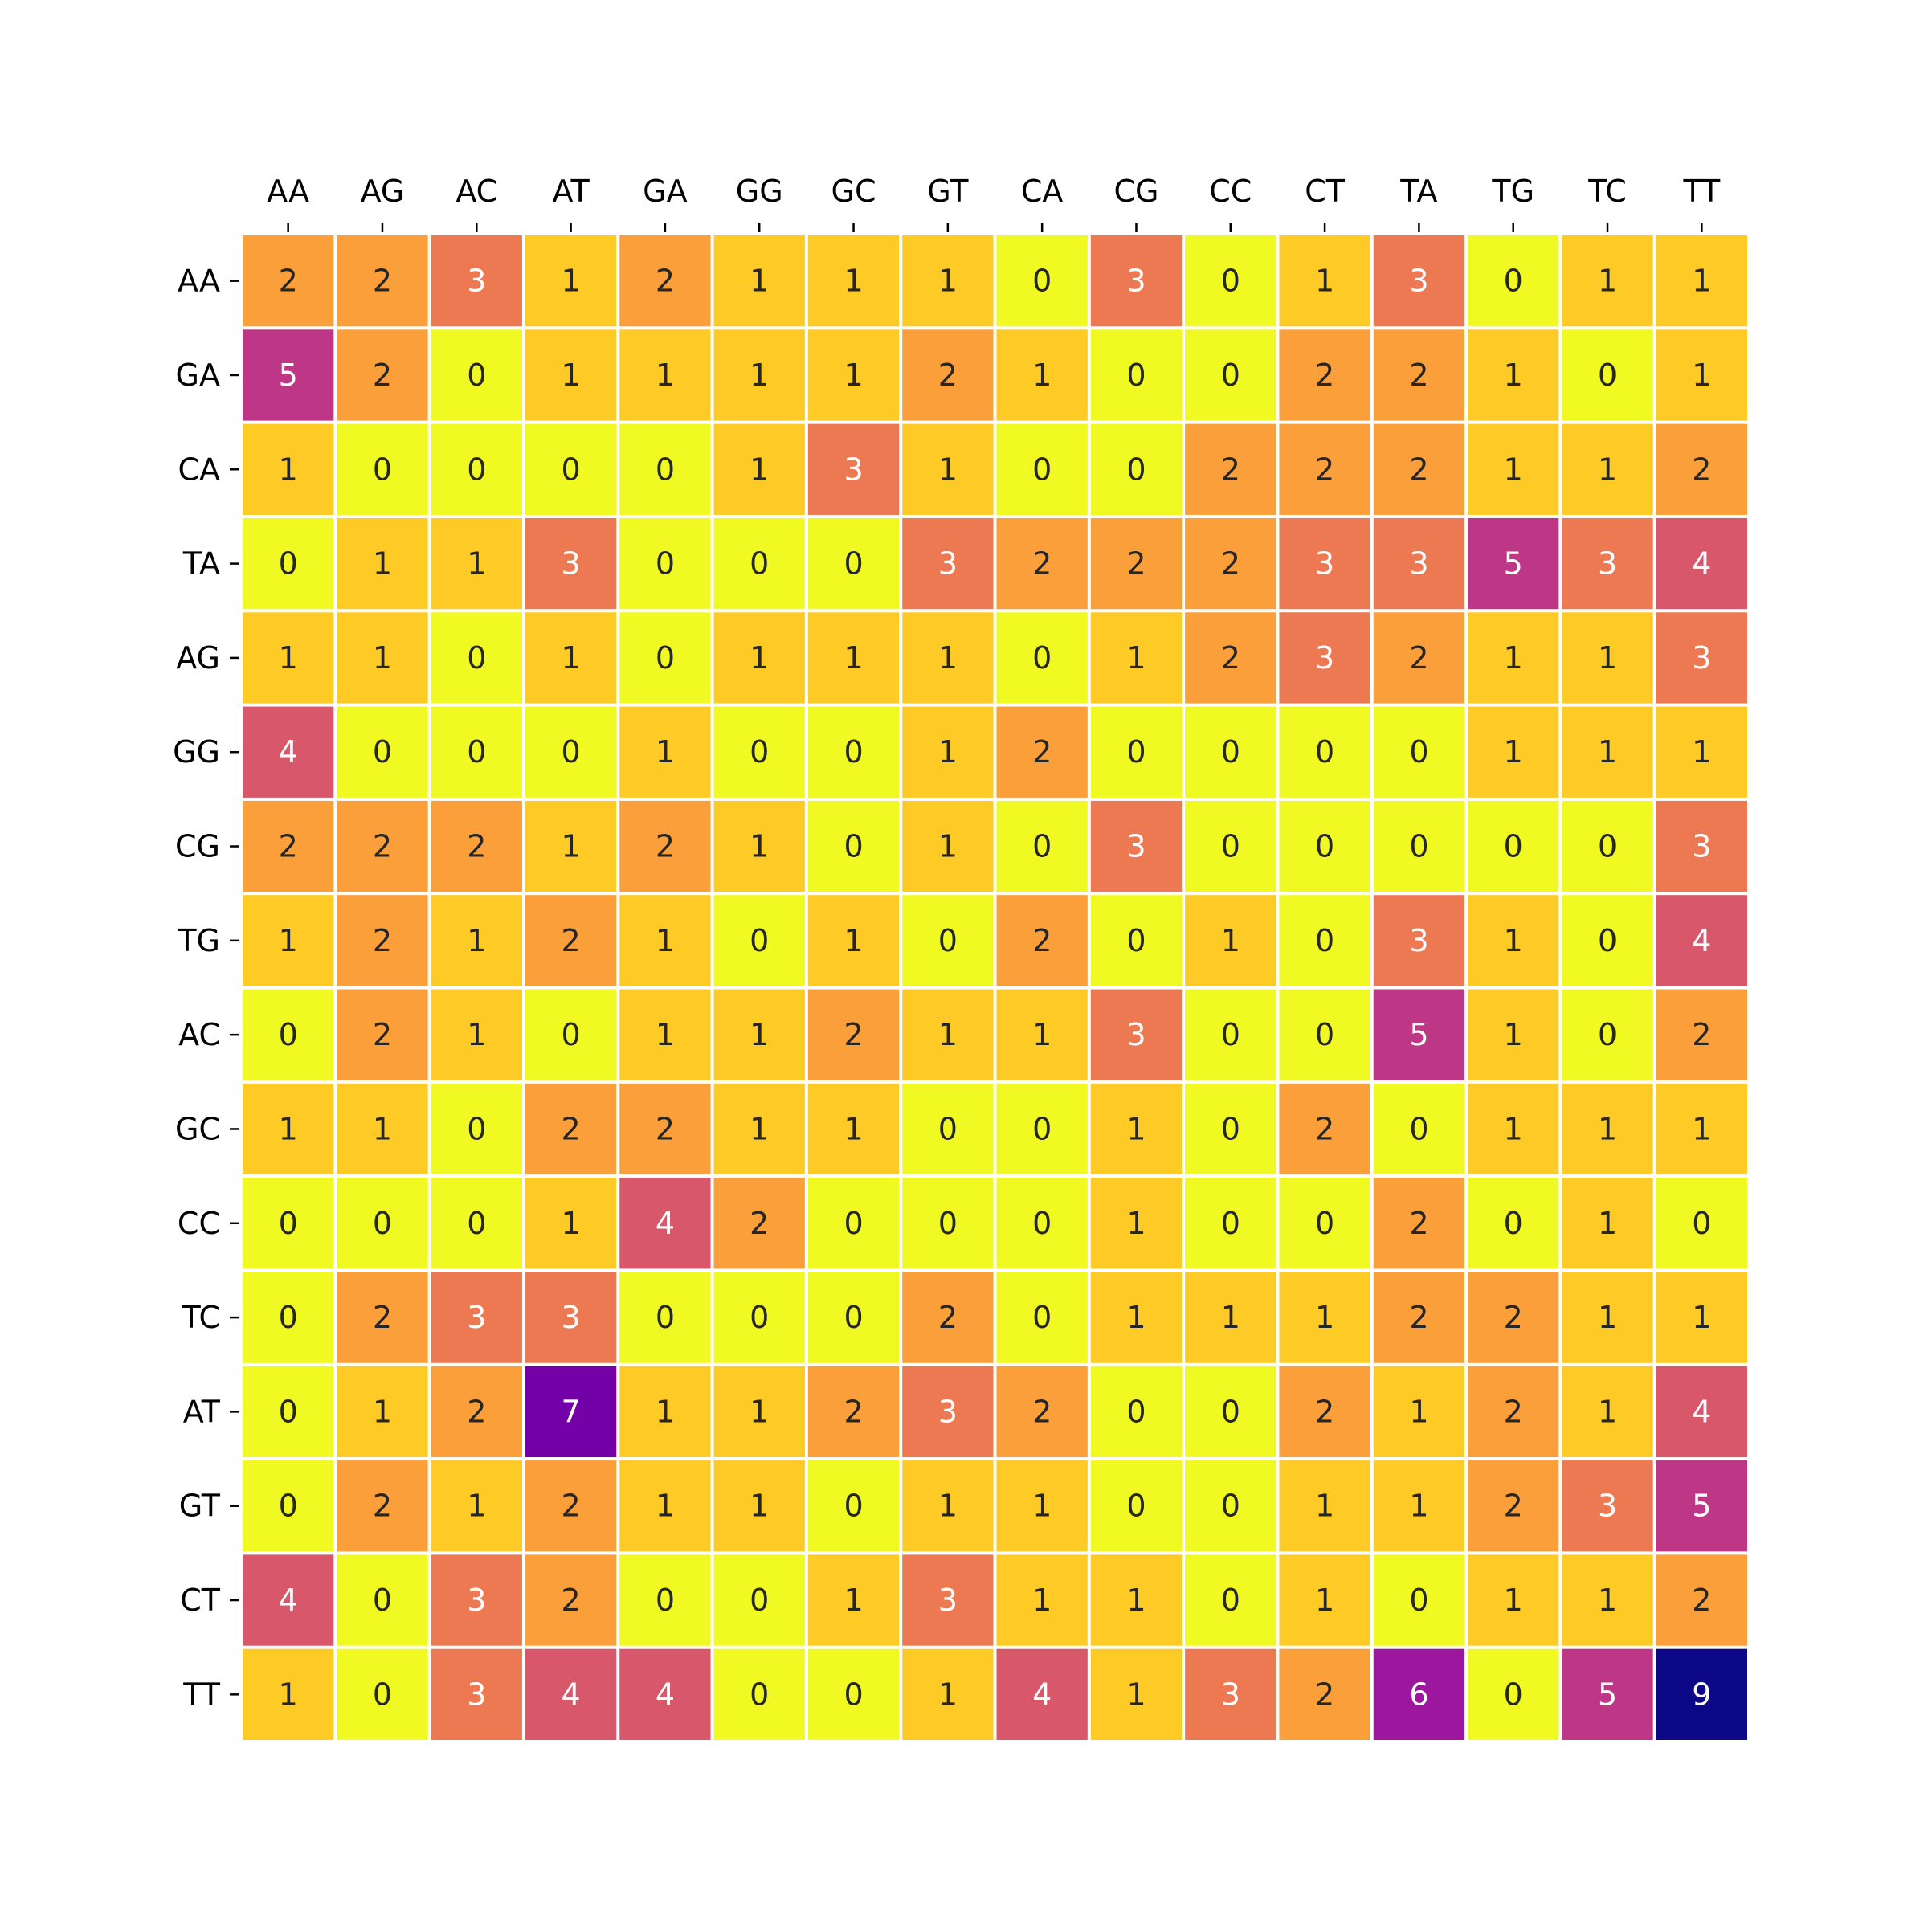 The width and height of the screenshot is (1928, 1932). What do you see at coordinates (199, 281) in the screenshot?
I see `y-tick-label: AA` at bounding box center [199, 281].